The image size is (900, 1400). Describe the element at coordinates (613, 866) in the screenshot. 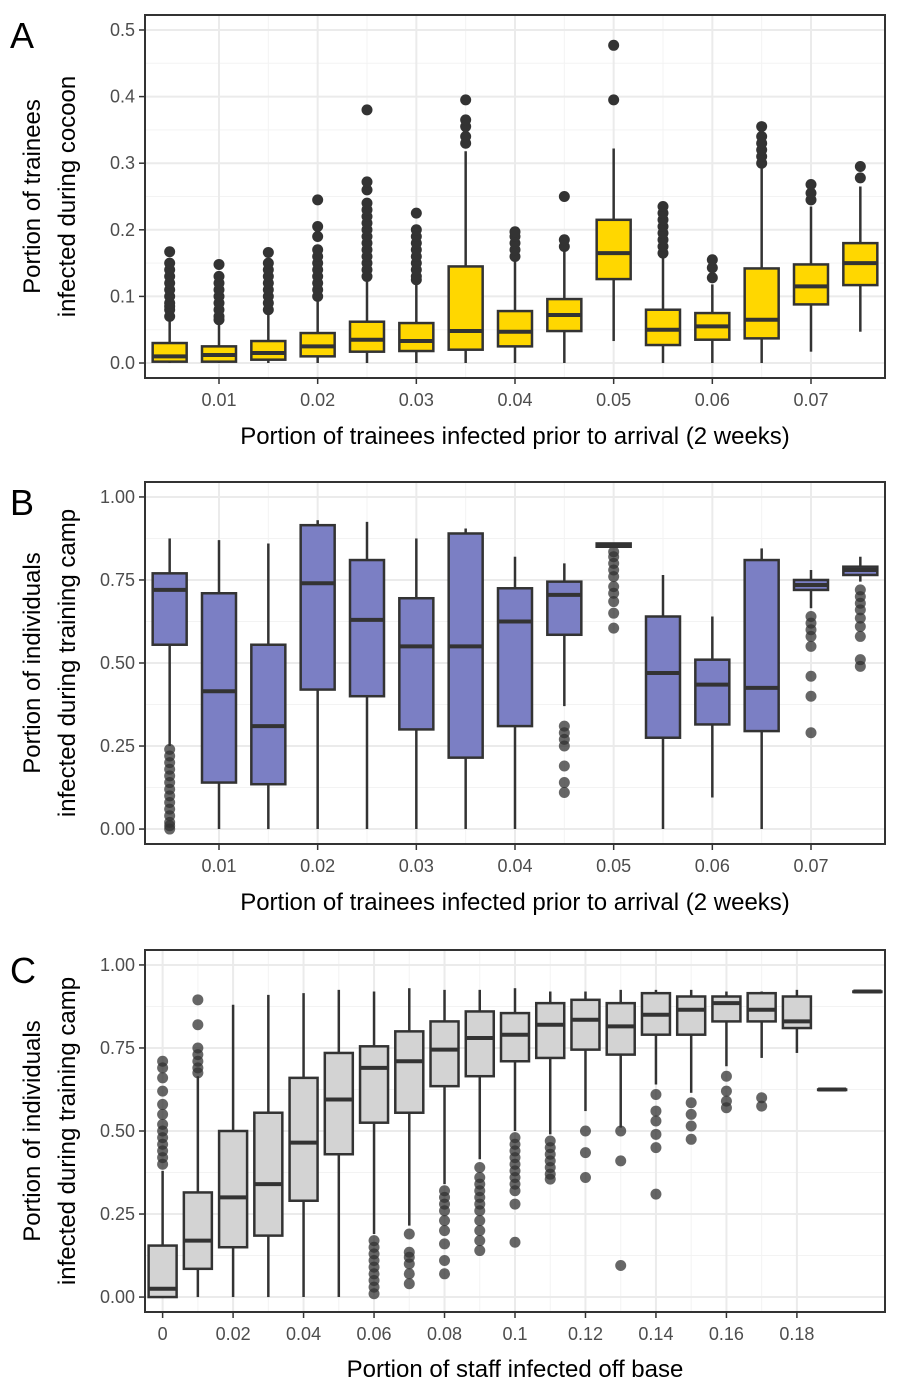

I see `panel-b-xtick-label: 0.05` at that location.